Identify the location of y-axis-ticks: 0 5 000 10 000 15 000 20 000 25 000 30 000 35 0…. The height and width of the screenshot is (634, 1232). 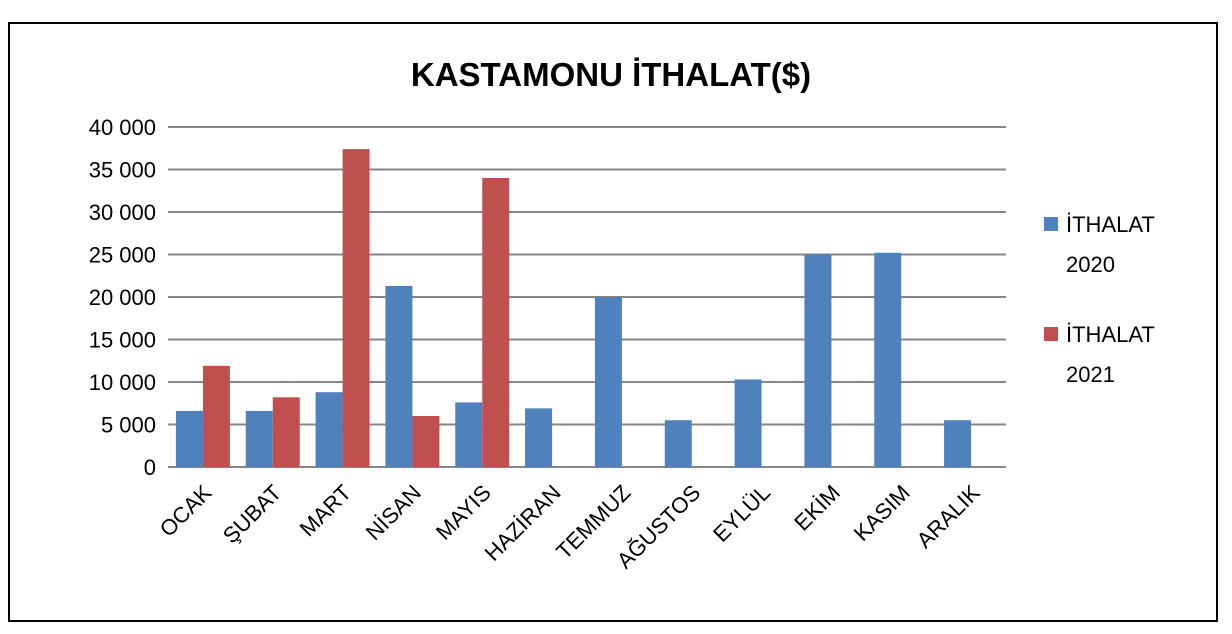
(122, 297).